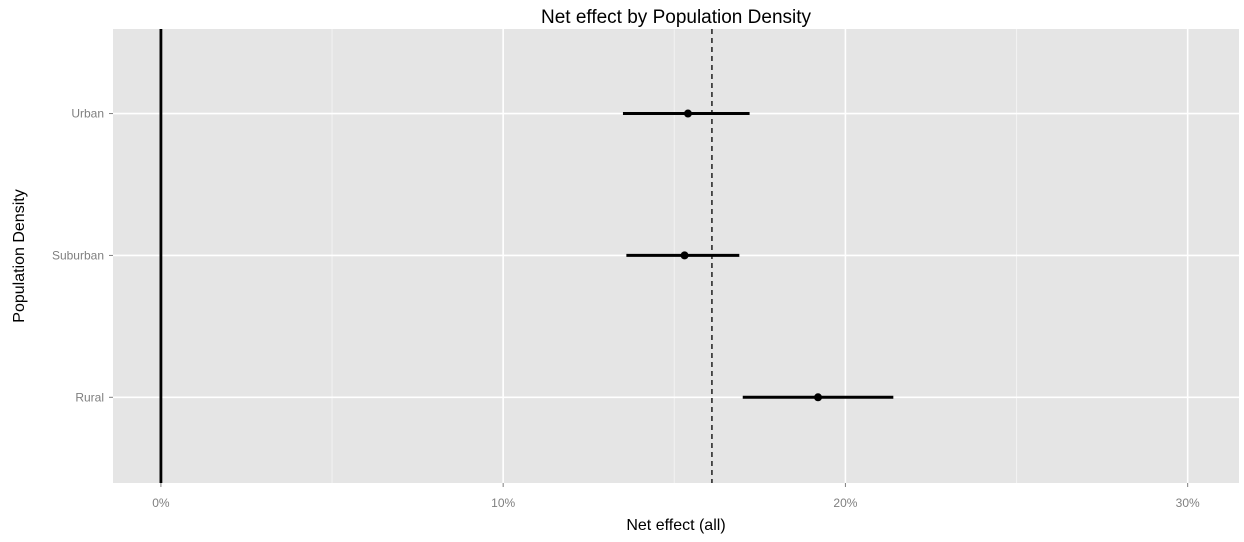 Image resolution: width=1244 pixels, height=542 pixels. I want to click on point-estimate-suburban, so click(684, 255).